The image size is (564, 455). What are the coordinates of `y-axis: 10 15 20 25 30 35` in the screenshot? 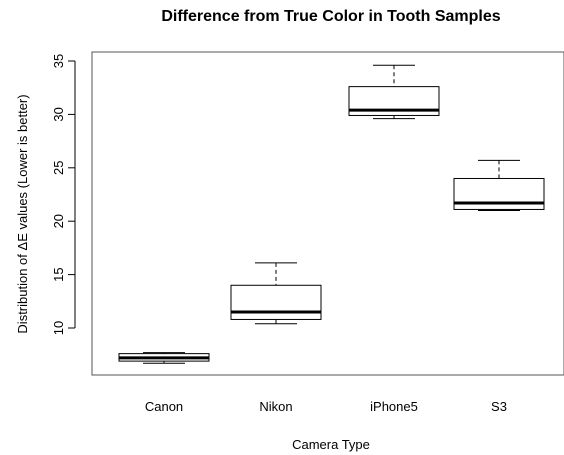 It's located at (63, 194).